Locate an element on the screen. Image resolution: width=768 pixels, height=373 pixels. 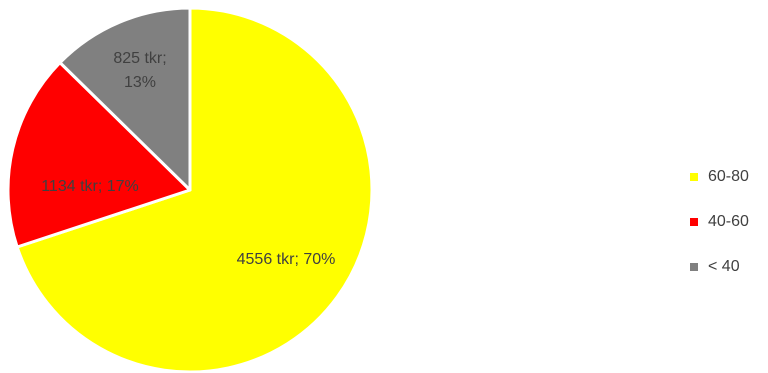
data-label-40-60: 1134 tkr; 17% is located at coordinates (90, 186).